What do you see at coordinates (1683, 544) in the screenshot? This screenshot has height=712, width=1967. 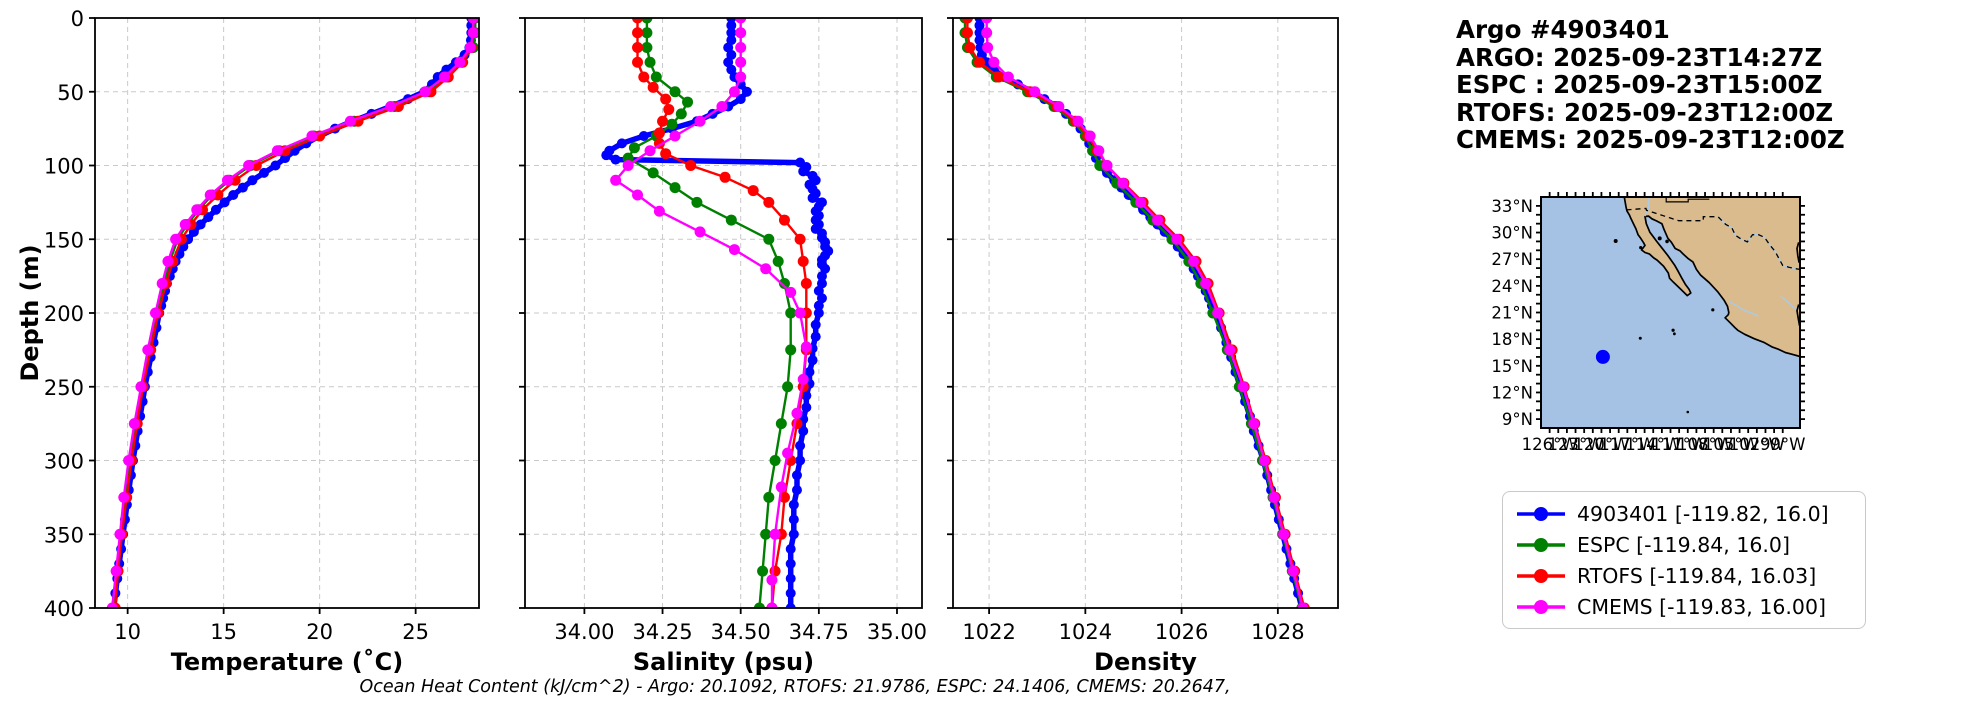 I see `legend-label: ESPC [-119.84, 16.0]` at bounding box center [1683, 544].